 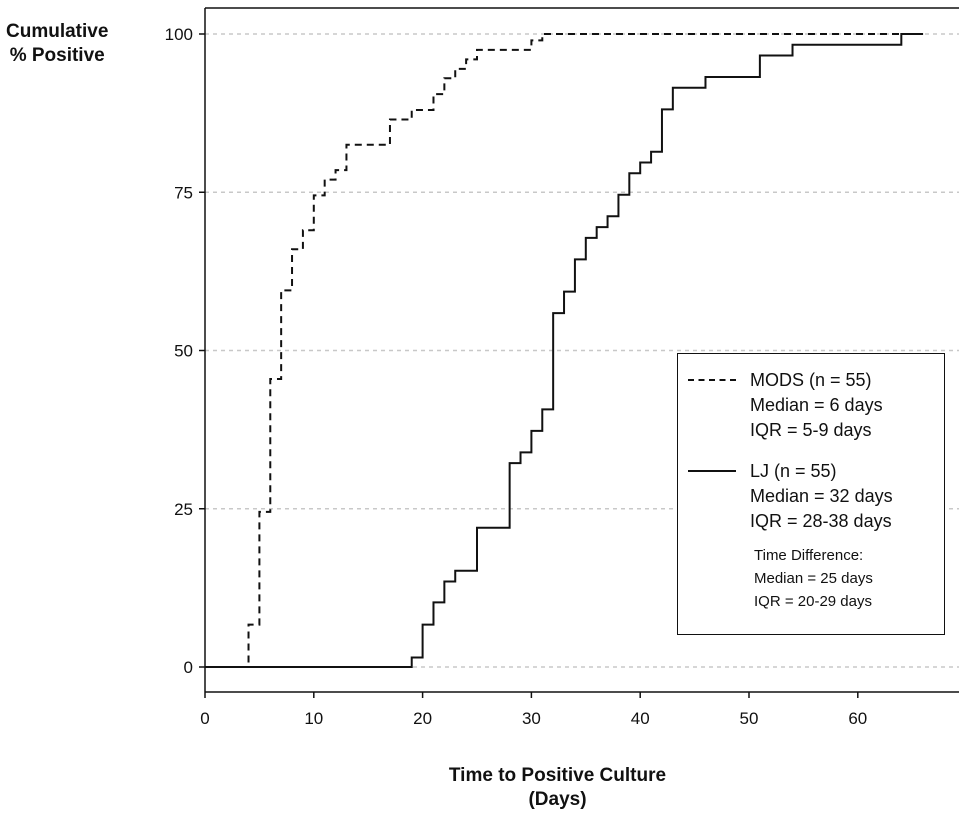 What do you see at coordinates (813, 601) in the screenshot?
I see `time-difference-iqr: IQR = 20-29 days` at bounding box center [813, 601].